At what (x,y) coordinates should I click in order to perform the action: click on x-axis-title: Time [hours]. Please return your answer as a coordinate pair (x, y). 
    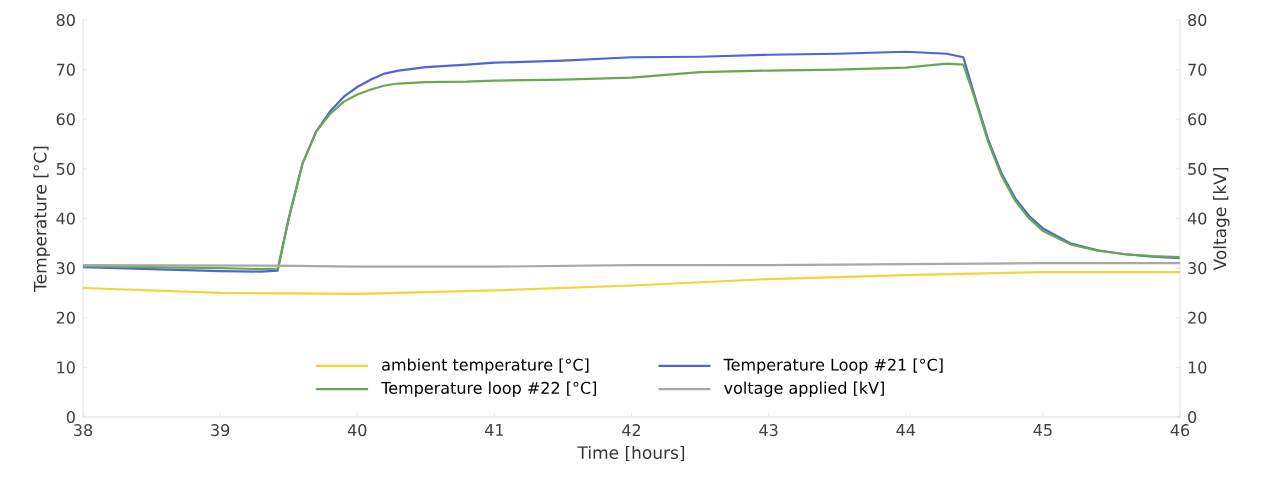
    Looking at the image, I should click on (631, 453).